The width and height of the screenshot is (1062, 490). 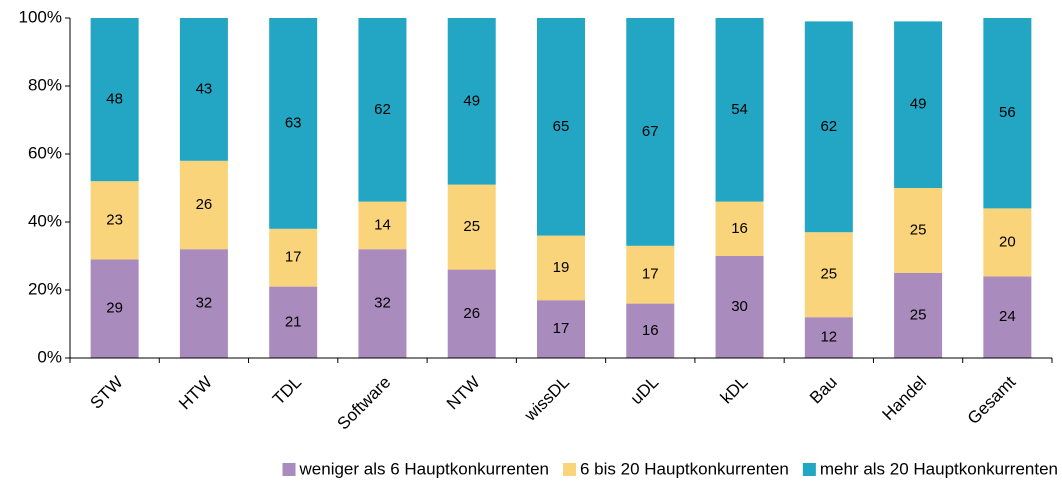 I want to click on data-label: 29, so click(x=114, y=308).